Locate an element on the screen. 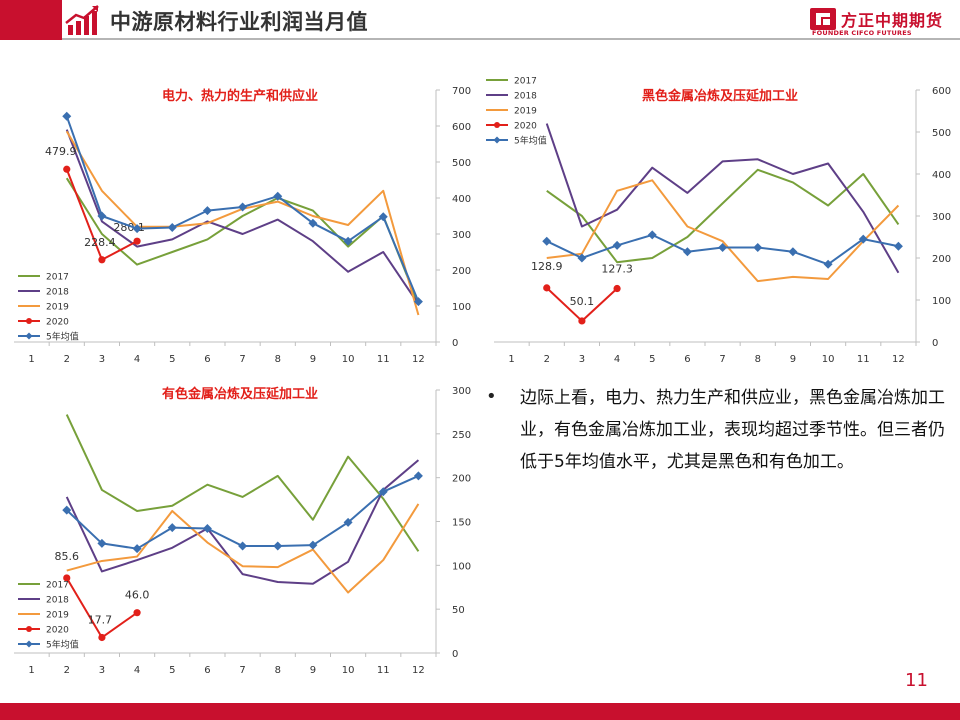 Image resolution: width=960 pixels, height=720 pixels. founder-logo-icon is located at coordinates (823, 19).